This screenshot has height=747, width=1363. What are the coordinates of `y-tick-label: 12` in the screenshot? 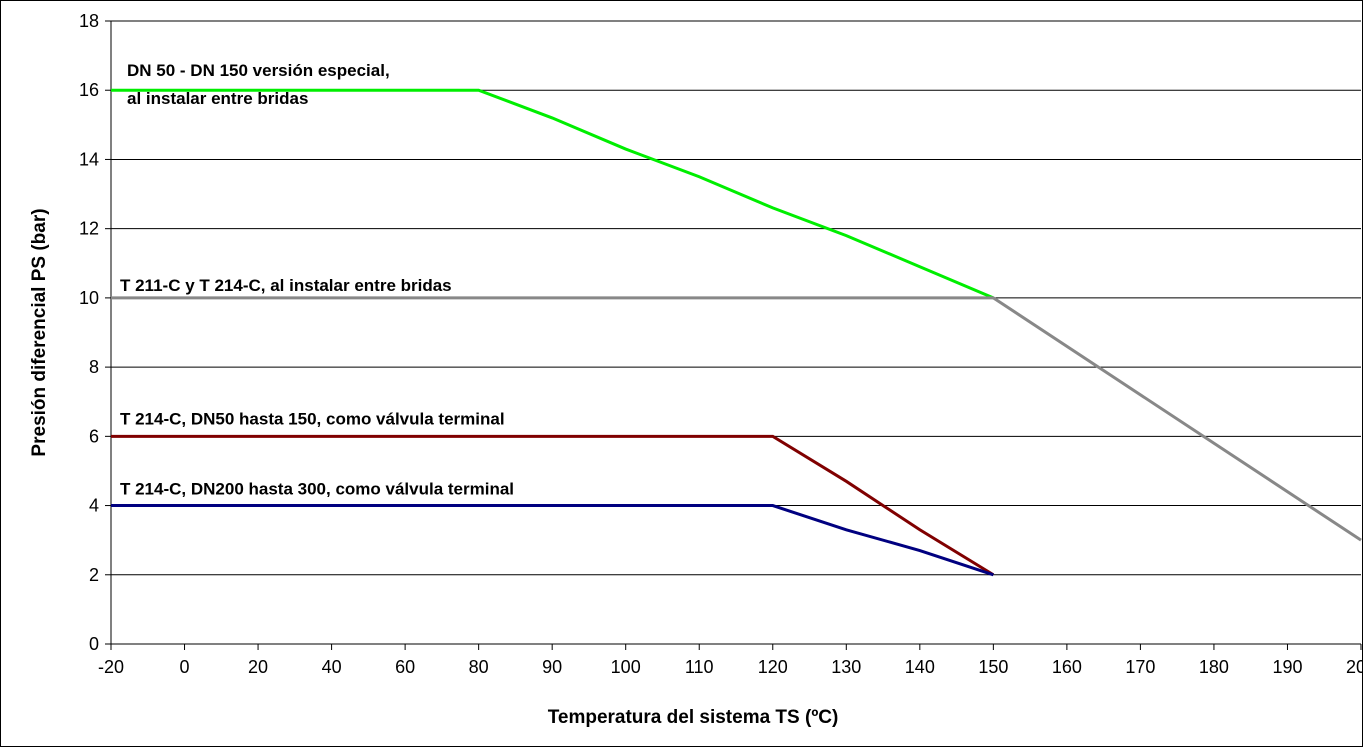 It's located at (89, 229).